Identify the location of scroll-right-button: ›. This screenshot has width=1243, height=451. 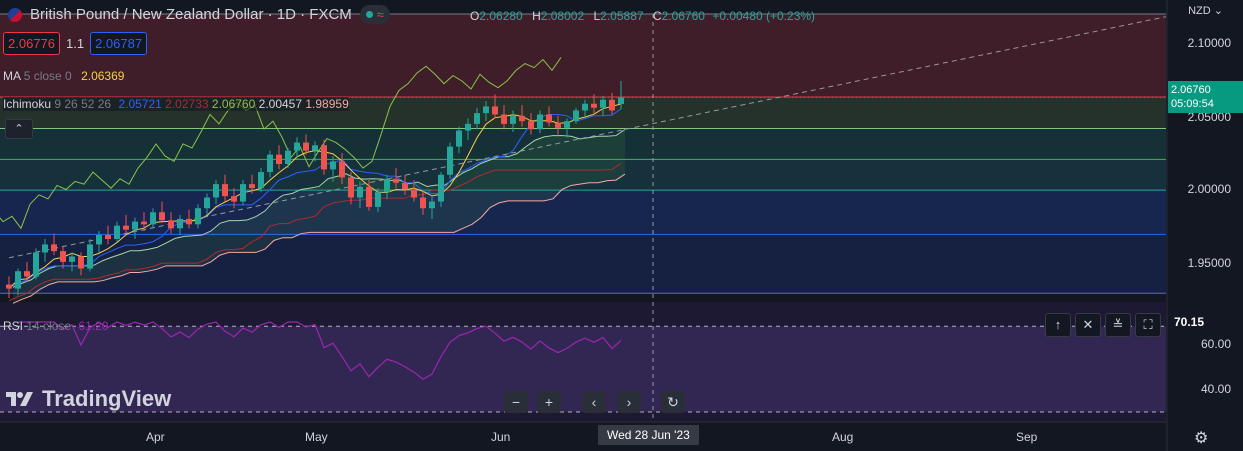
(629, 402).